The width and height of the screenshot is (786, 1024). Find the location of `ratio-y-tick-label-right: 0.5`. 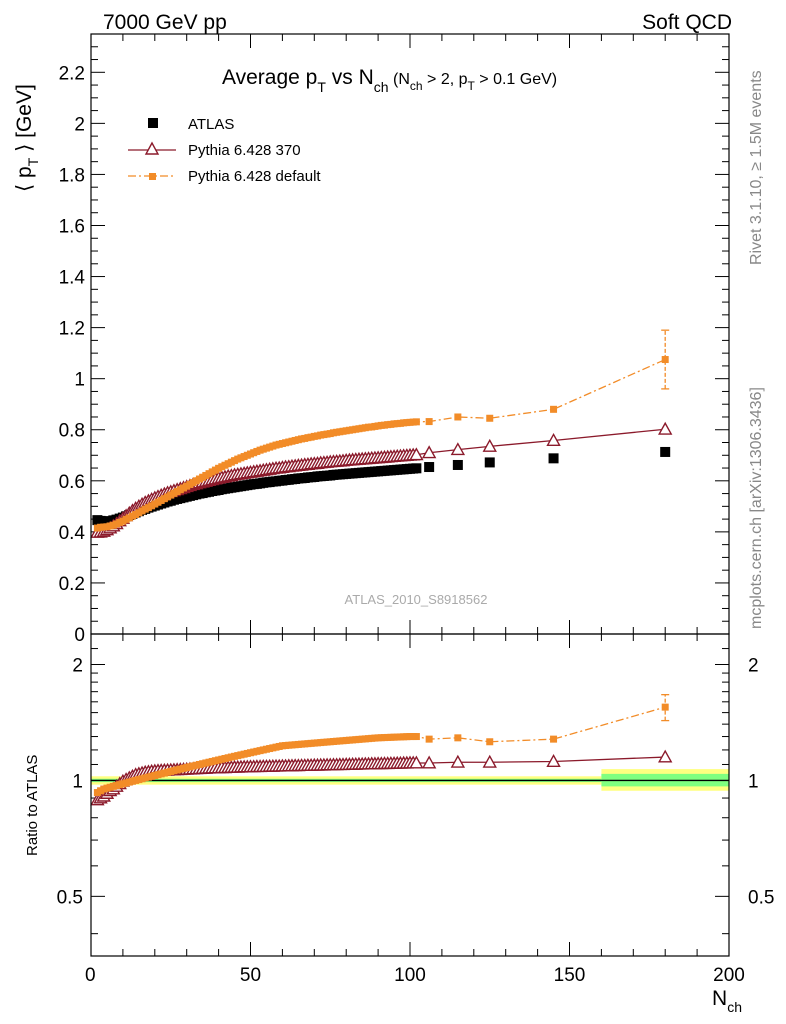

ratio-y-tick-label-right: 0.5 is located at coordinates (761, 897).